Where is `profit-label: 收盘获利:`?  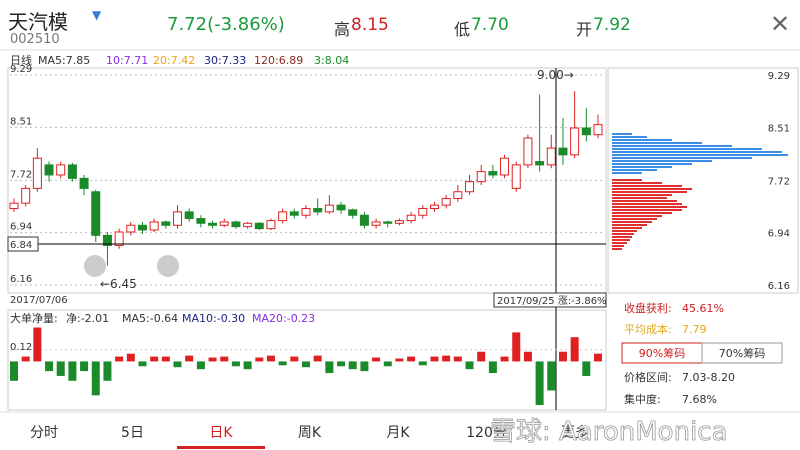 profit-label: 收盘获利: is located at coordinates (648, 308).